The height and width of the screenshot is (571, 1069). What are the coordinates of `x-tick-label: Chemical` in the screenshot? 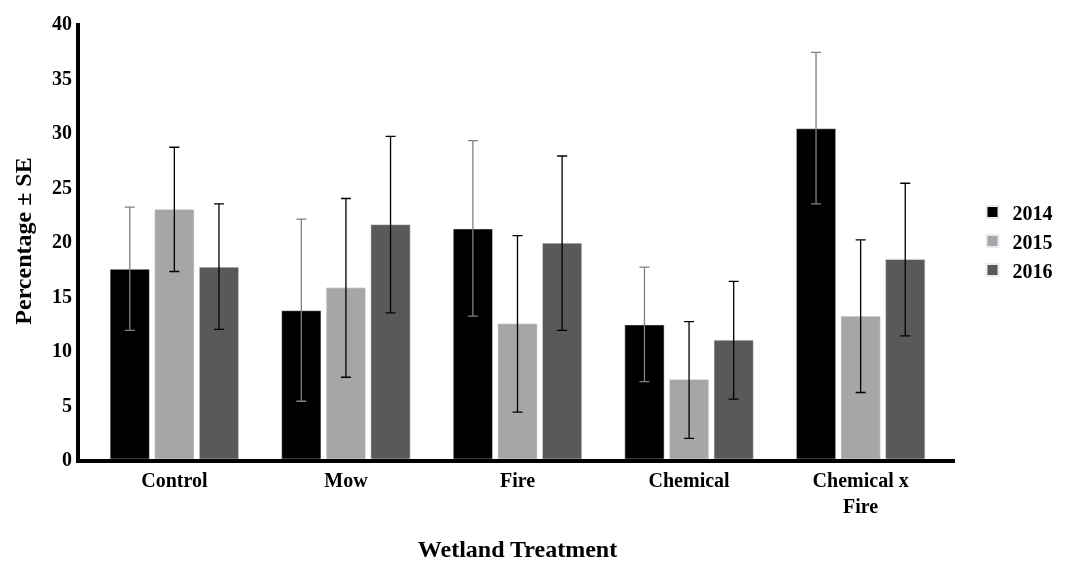 It's located at (689, 480).